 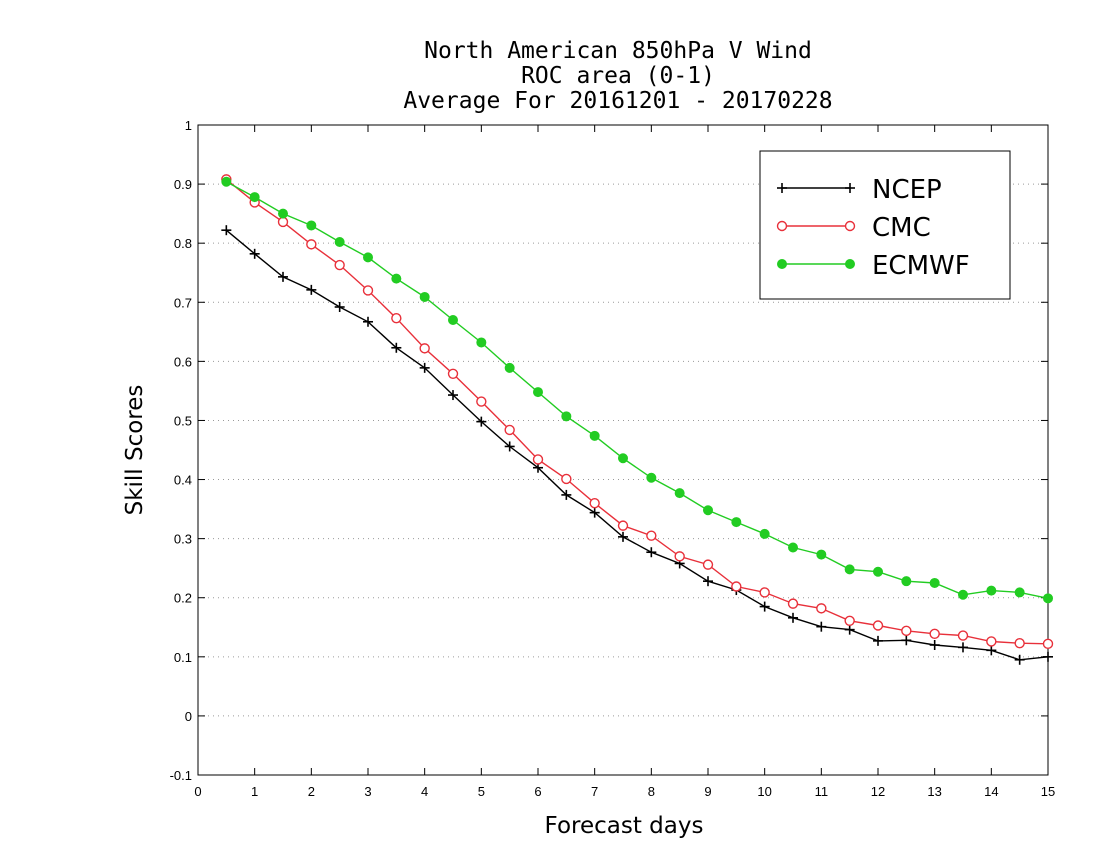 What do you see at coordinates (135, 450) in the screenshot?
I see `y-axis-title: Skill Scores` at bounding box center [135, 450].